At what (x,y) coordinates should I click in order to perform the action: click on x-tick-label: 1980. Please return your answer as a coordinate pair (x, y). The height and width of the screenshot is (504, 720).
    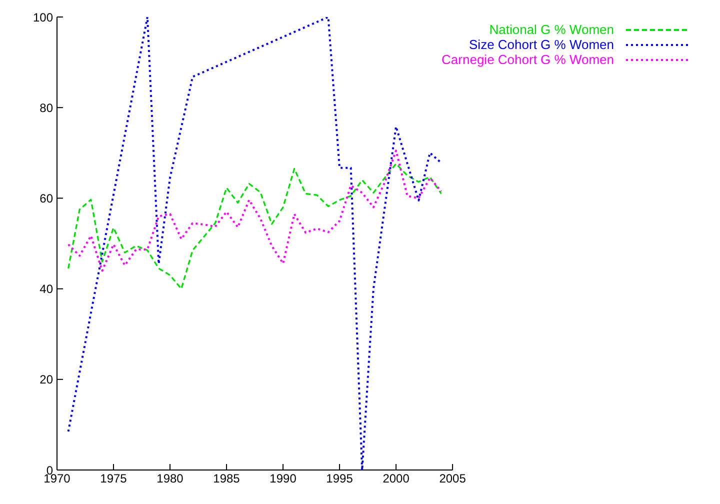
    Looking at the image, I should click on (170, 479).